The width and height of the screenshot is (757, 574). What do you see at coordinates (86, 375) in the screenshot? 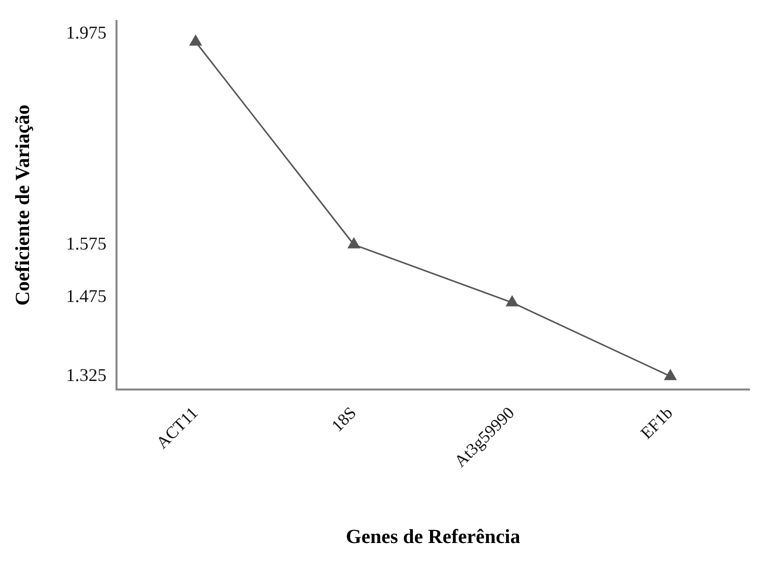
I see `y-tick-label: 1.325` at bounding box center [86, 375].